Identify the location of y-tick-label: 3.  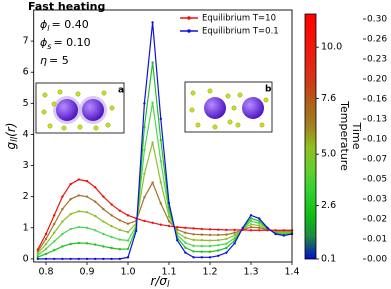
(26, 165).